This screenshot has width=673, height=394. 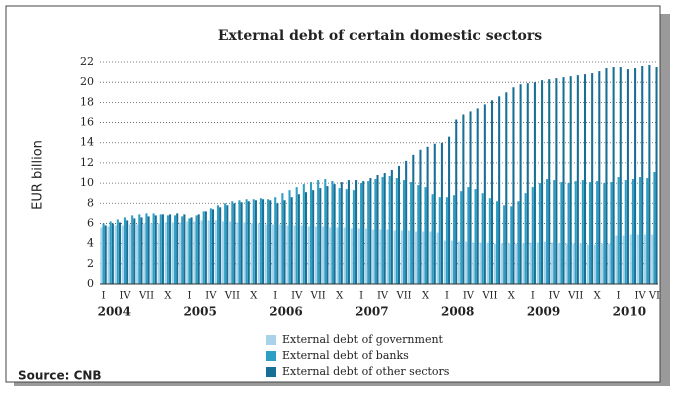 What do you see at coordinates (285, 312) in the screenshot?
I see `year-label: 2006` at bounding box center [285, 312].